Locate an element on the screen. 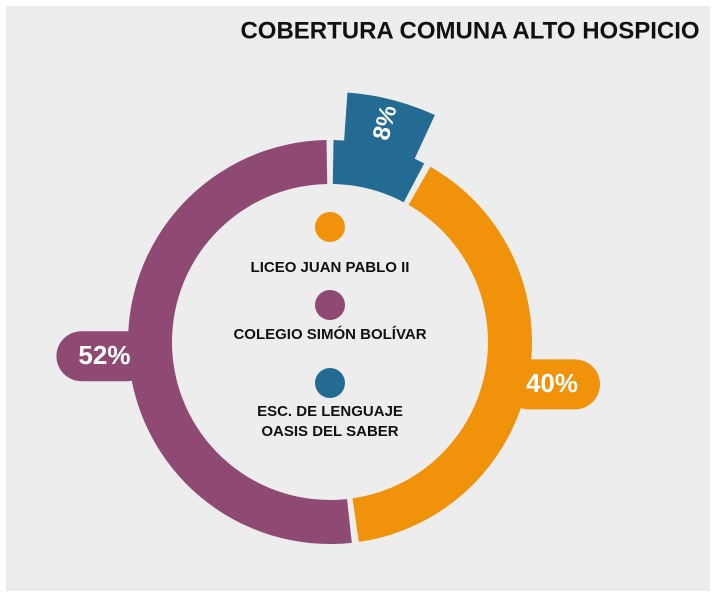  value-label: 52% is located at coordinates (104, 355).